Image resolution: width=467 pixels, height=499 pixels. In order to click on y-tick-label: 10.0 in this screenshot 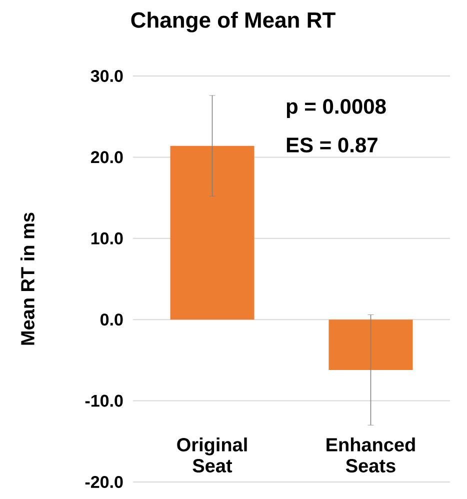, I will do `click(107, 238)`.